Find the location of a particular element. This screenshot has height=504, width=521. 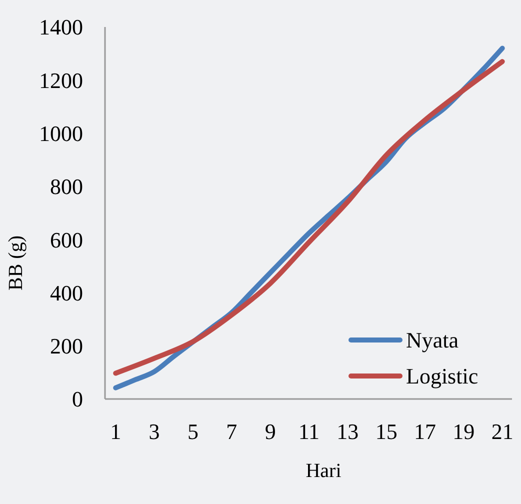

y-tick-label: 0 is located at coordinates (77, 399).